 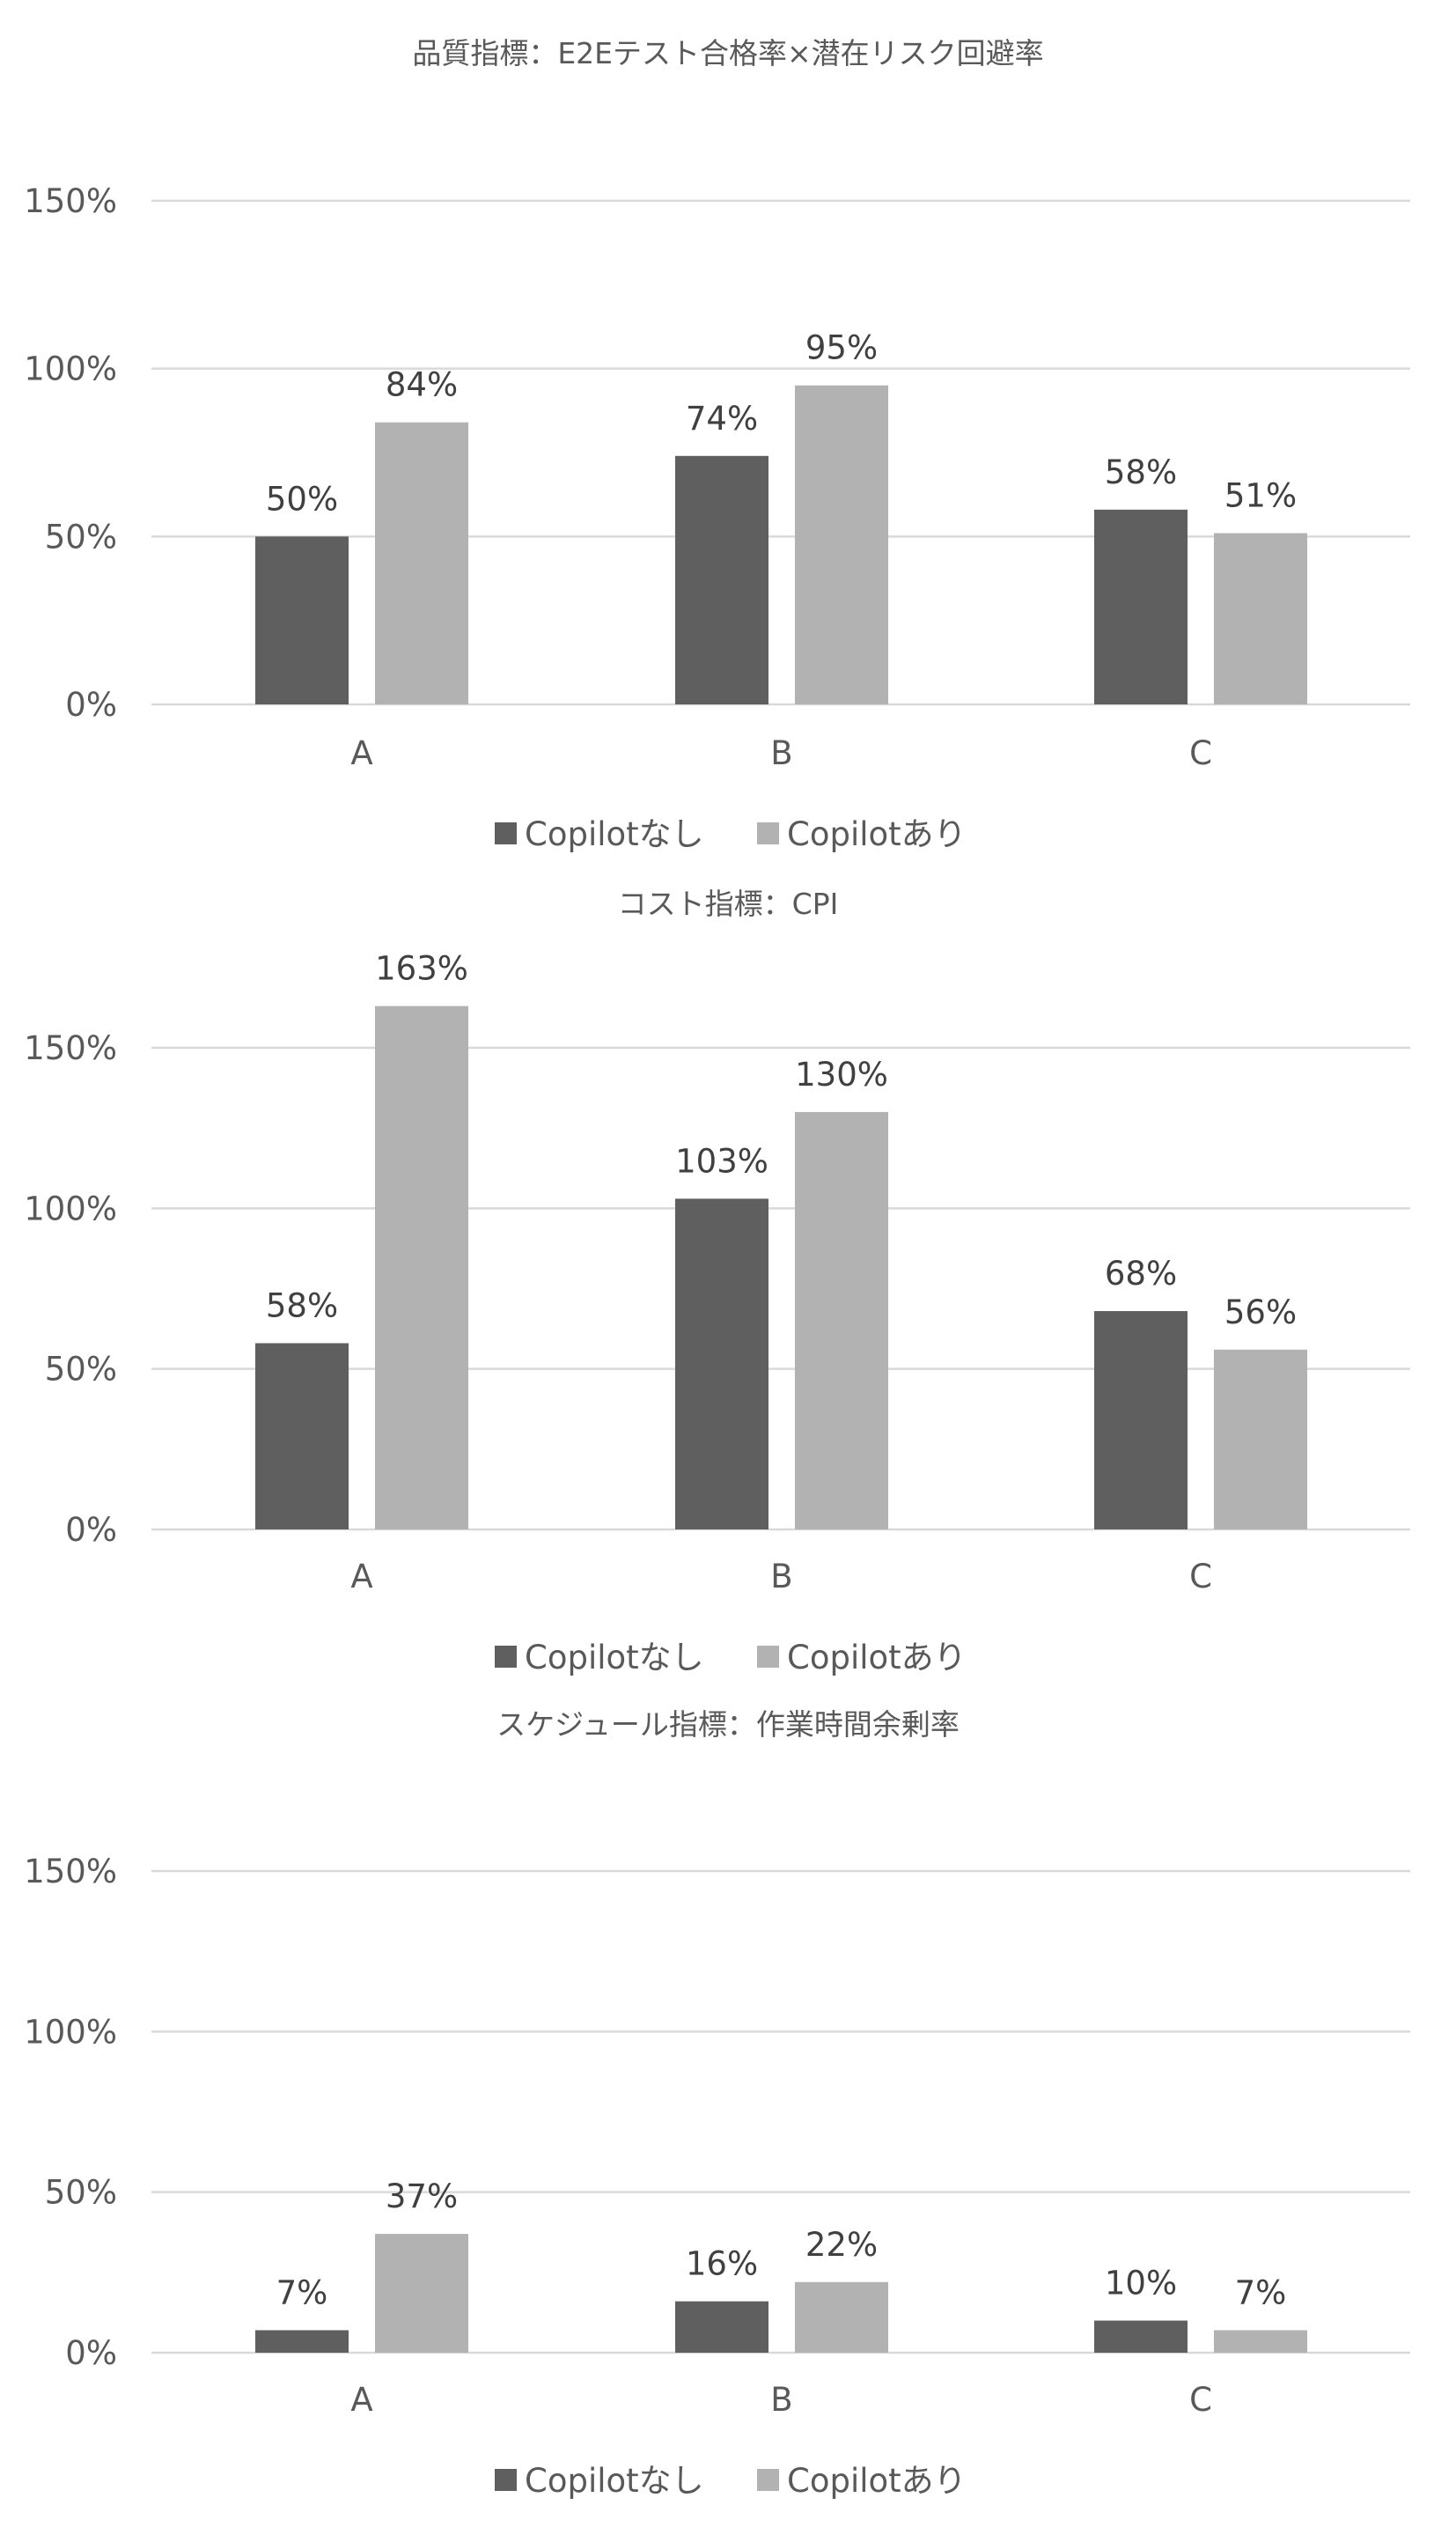 I want to click on data-label: 51%, so click(x=1260, y=496).